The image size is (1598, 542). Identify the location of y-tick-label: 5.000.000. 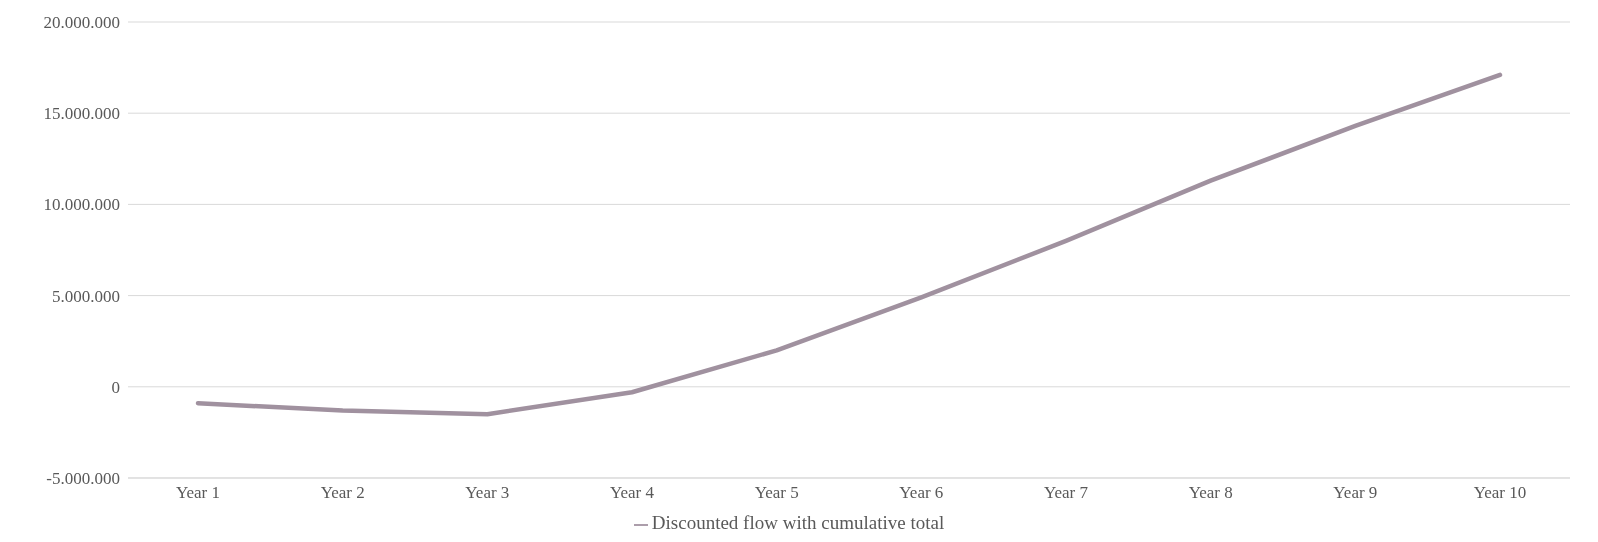
(86, 296).